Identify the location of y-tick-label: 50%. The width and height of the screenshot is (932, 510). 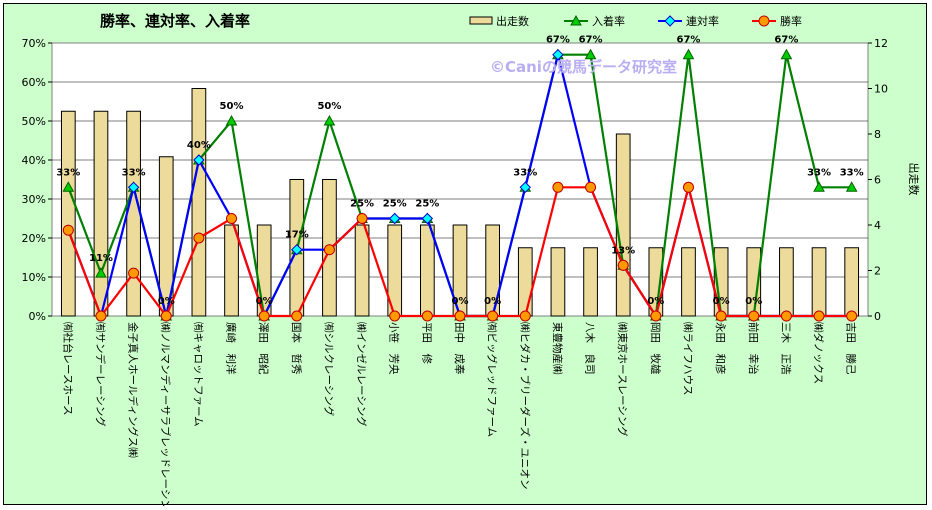
(34, 121).